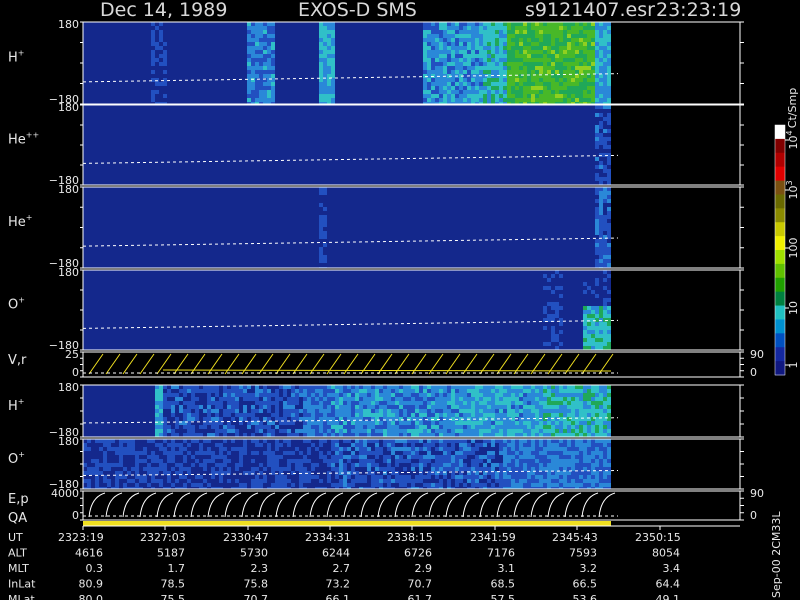 The width and height of the screenshot is (800, 600). Describe the element at coordinates (177, 568) in the screenshot. I see `row-value: 1.7` at that location.